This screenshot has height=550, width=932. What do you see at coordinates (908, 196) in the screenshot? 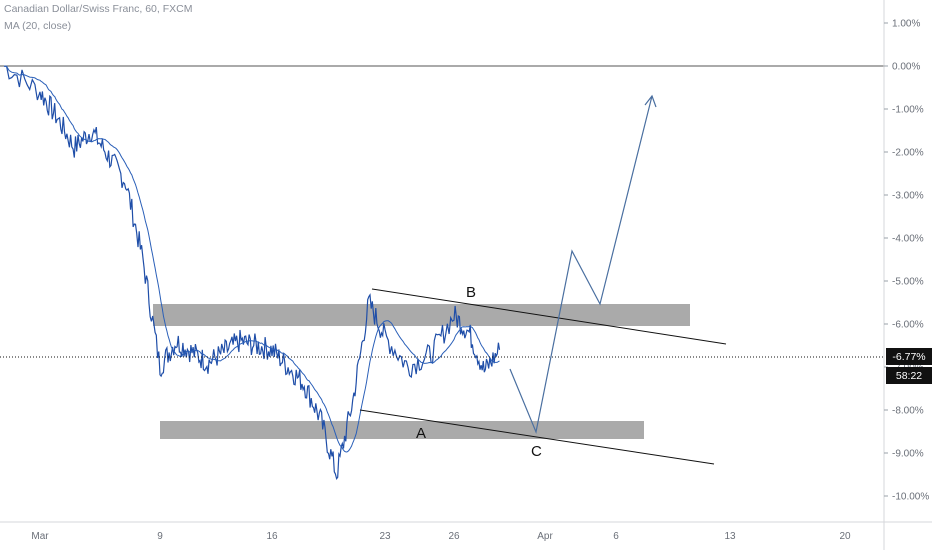
I see `y-tick-label: -3.00%` at bounding box center [908, 196].